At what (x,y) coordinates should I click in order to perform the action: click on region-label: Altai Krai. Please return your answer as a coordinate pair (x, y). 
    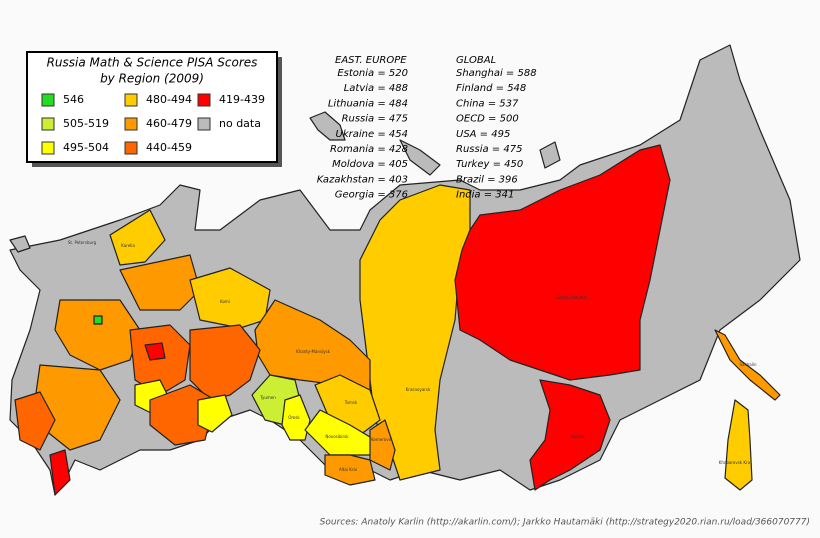
    Looking at the image, I should click on (348, 469).